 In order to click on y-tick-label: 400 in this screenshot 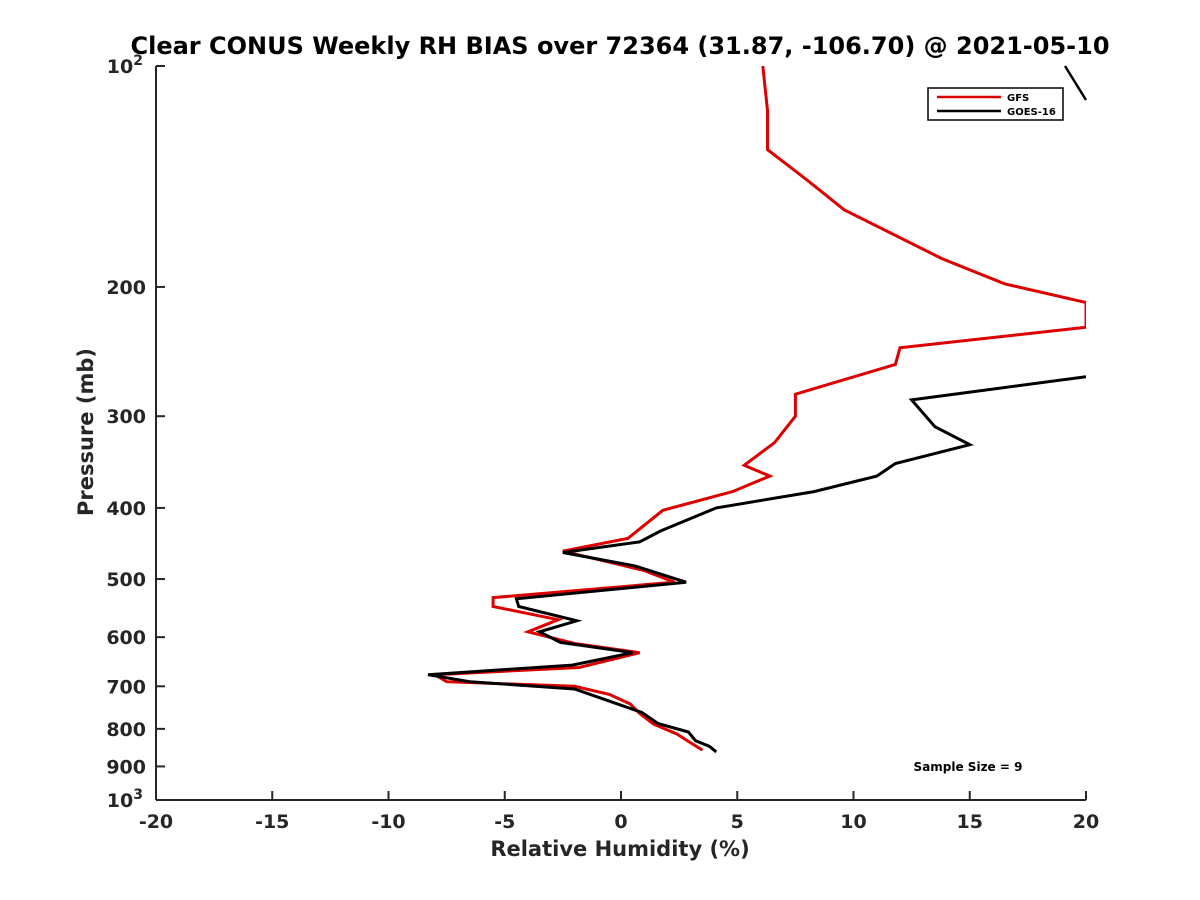, I will do `click(126, 509)`.